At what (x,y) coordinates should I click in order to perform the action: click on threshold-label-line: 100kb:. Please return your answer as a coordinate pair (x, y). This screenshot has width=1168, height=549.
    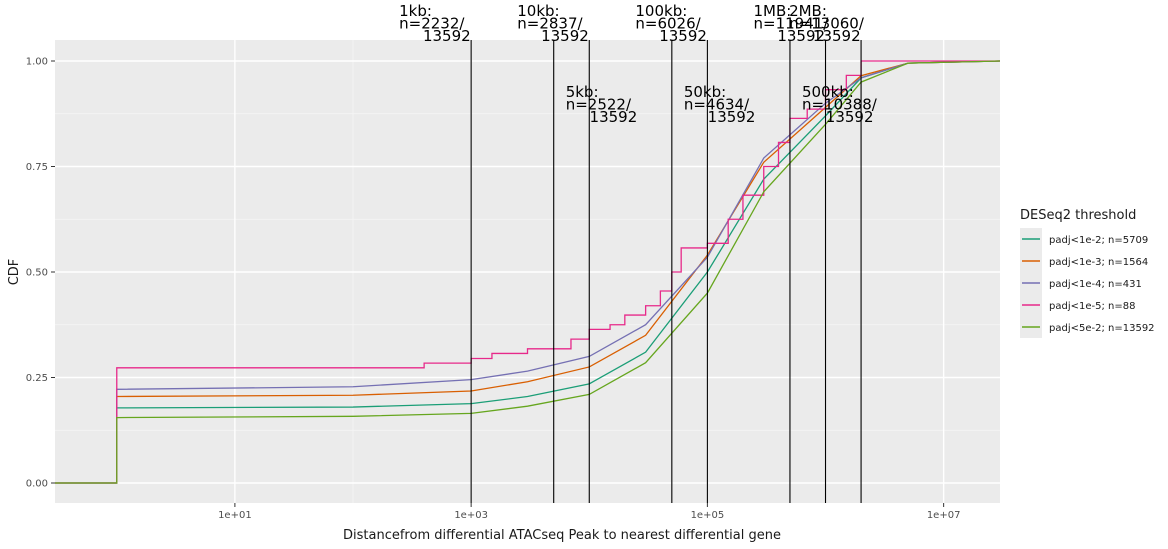
    Looking at the image, I should click on (661, 11).